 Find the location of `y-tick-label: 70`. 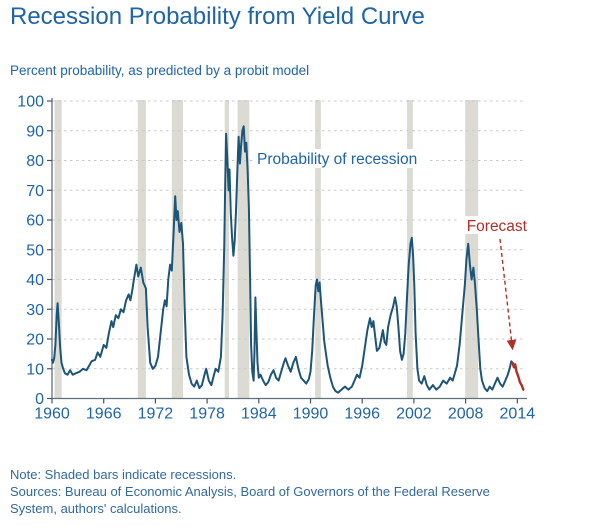

y-tick-label: 70 is located at coordinates (35, 191).